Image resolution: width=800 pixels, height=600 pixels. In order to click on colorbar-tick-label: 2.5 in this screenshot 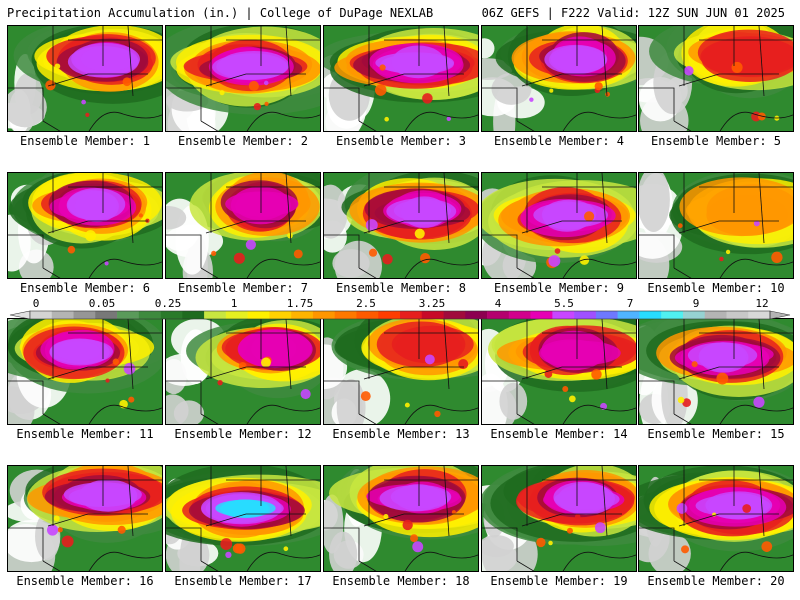, I will do `click(366, 303)`.